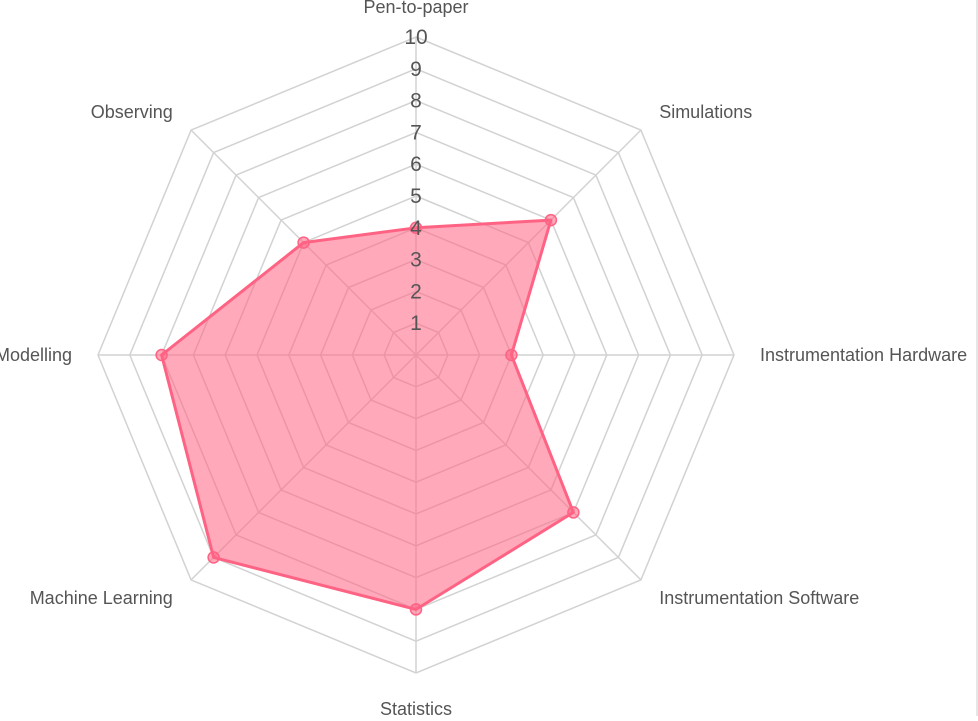  Describe the element at coordinates (415, 37) in the screenshot. I see `tick-label: 10` at that location.